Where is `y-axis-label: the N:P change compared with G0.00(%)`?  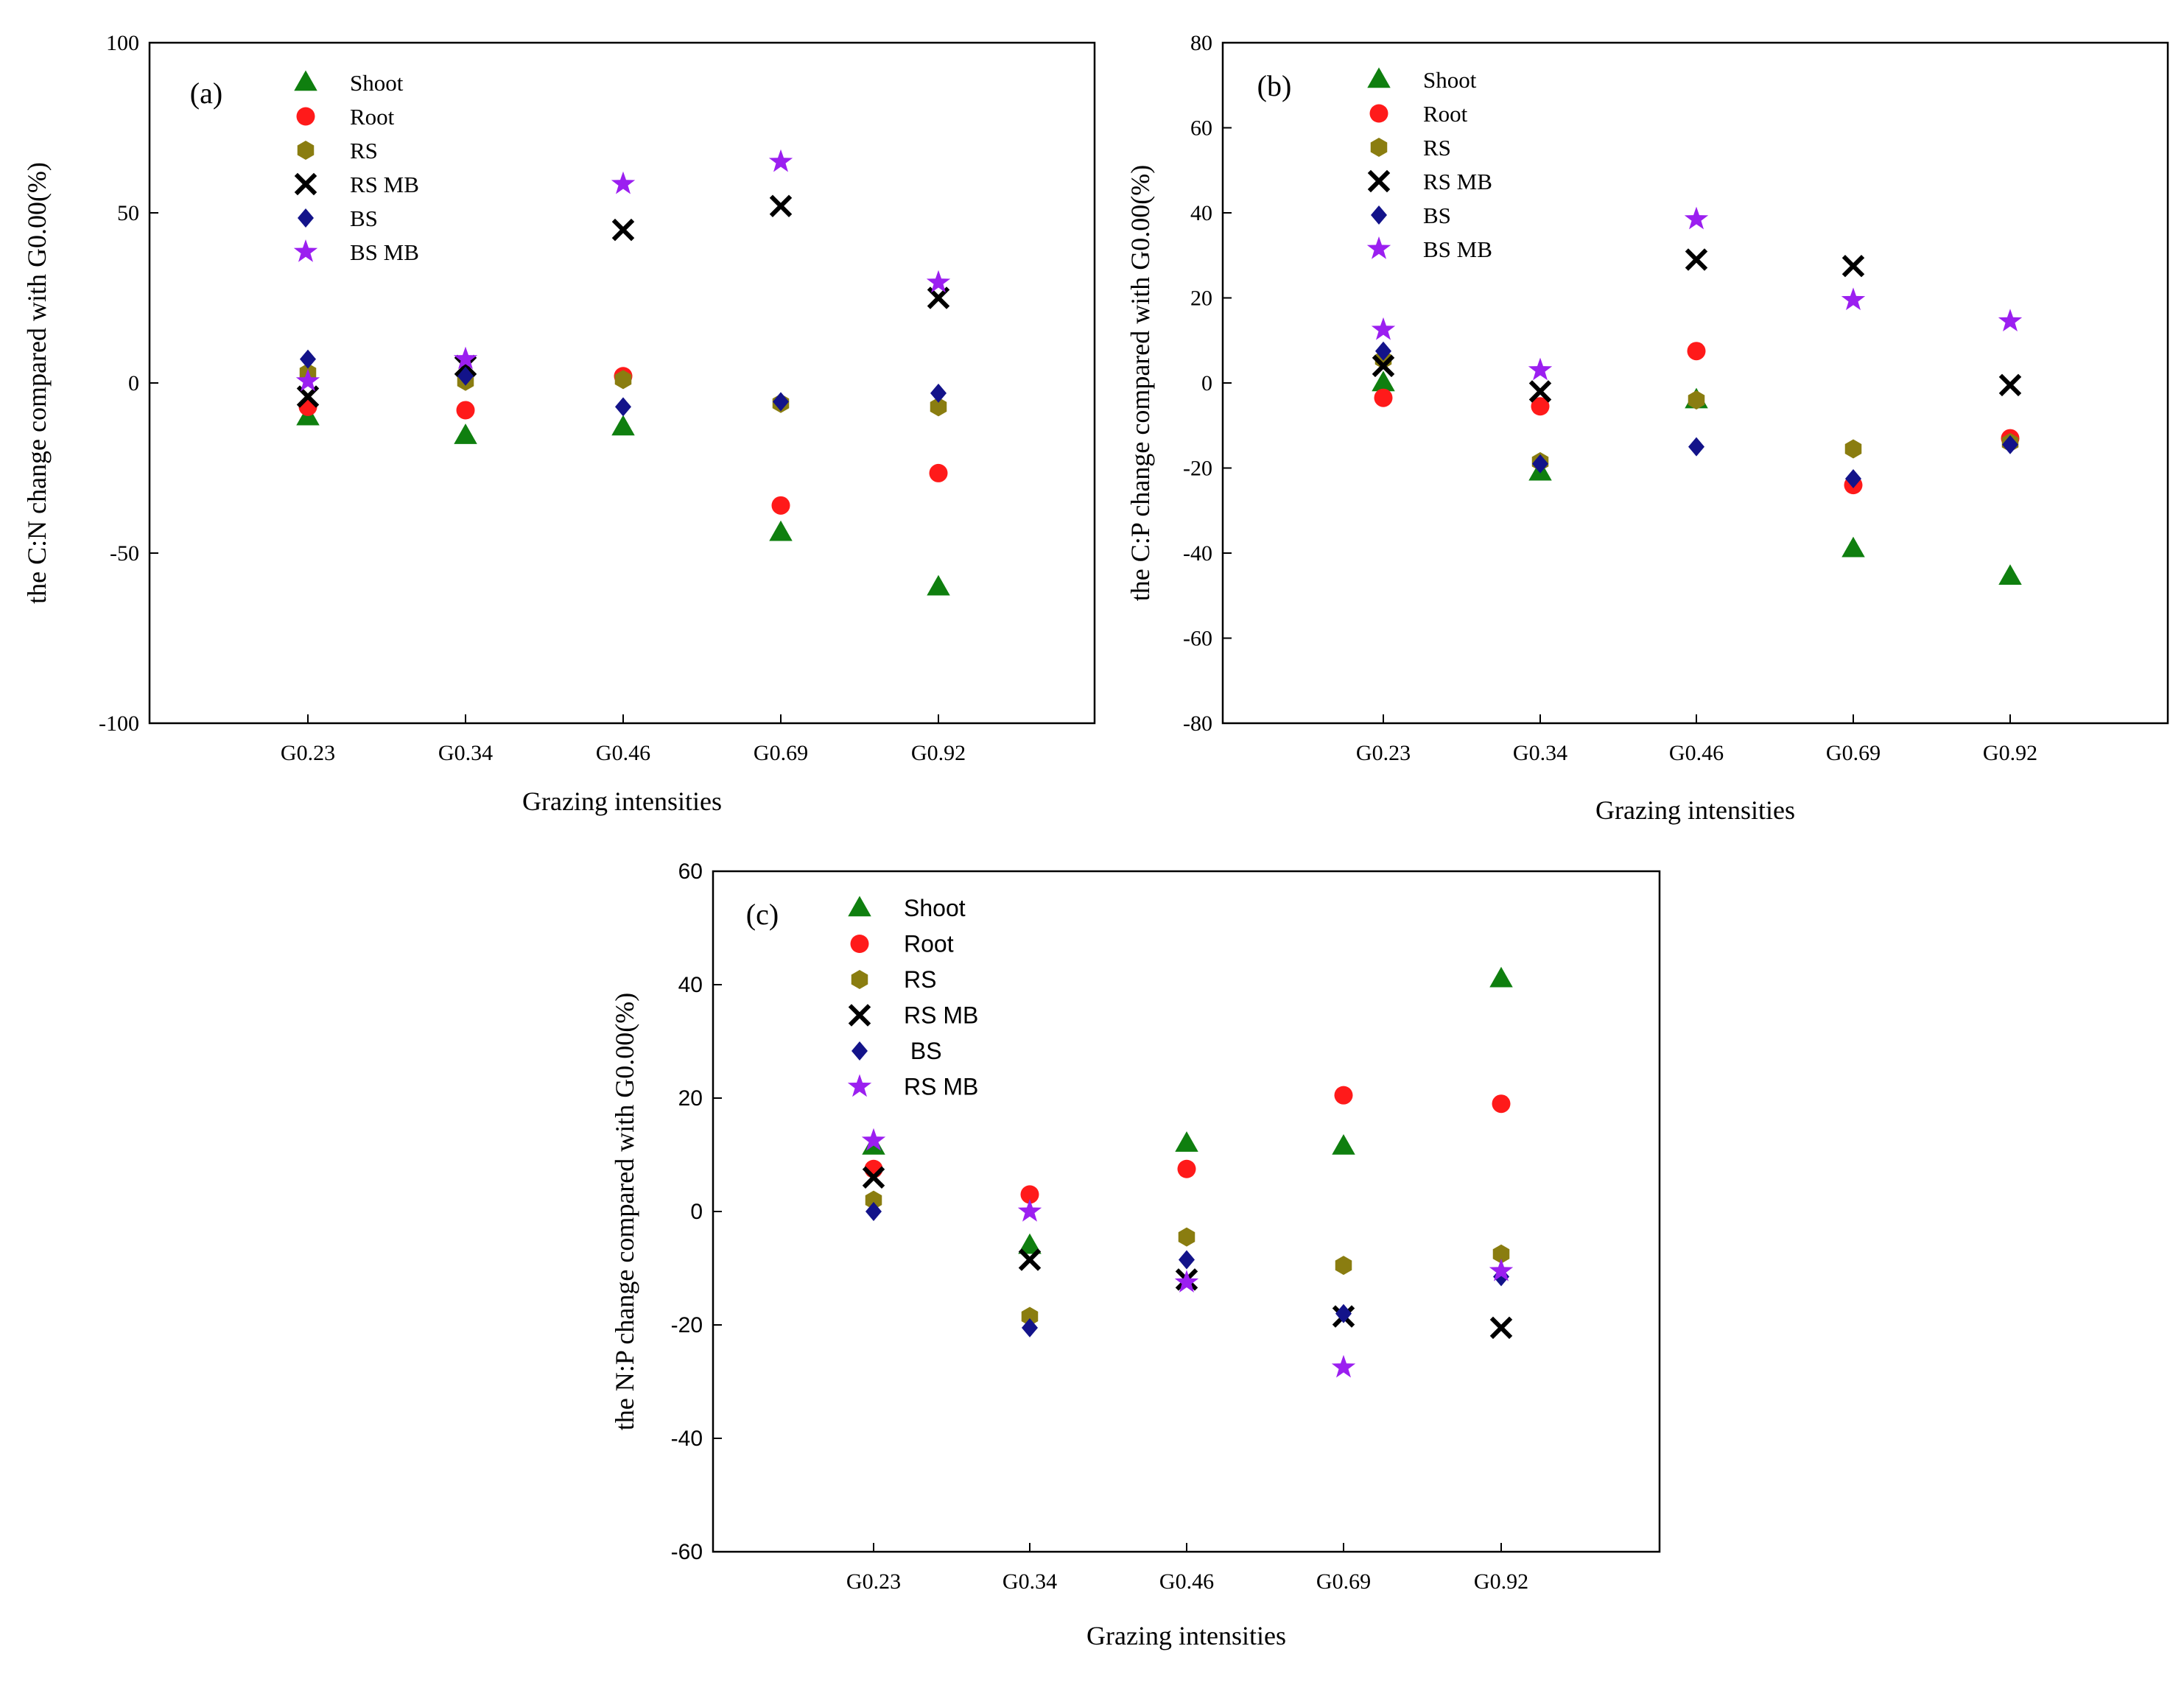
y-axis-label: the N:P change compared with G0.00(%) is located at coordinates (625, 1212).